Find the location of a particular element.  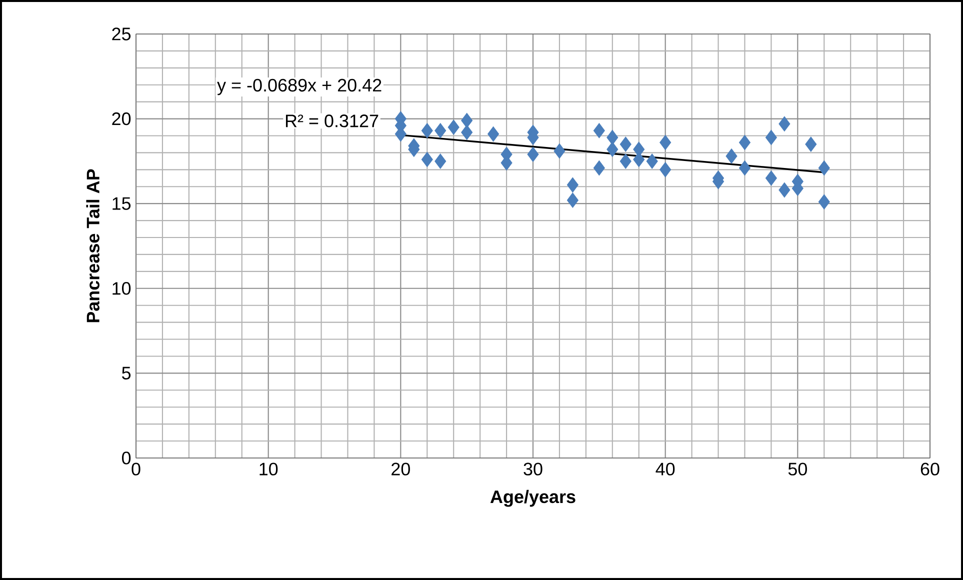

annotation: R² = 0.3127 is located at coordinates (332, 121).